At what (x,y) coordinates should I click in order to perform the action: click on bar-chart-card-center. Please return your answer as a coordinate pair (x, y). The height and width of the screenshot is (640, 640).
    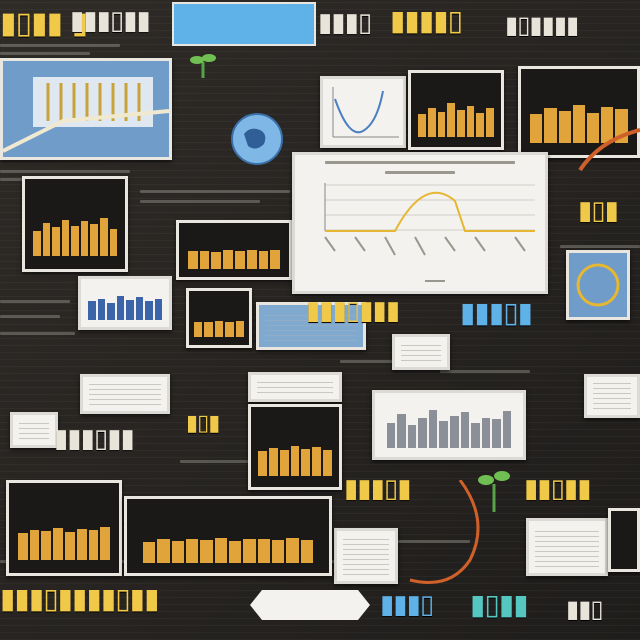
    Looking at the image, I should click on (295, 447).